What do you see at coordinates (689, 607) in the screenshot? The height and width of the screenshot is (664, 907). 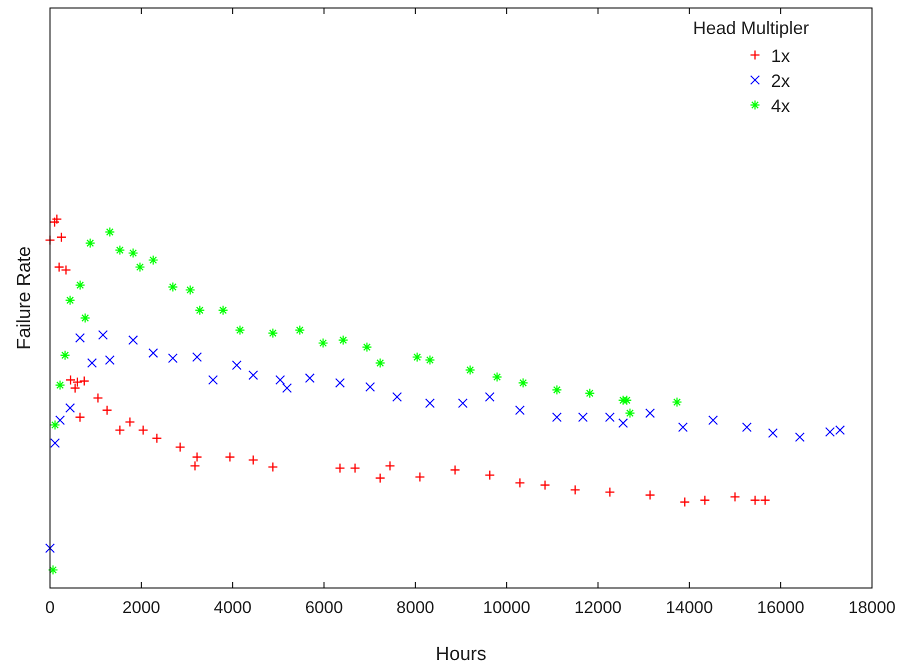 I see `x-tick-label: 14000` at bounding box center [689, 607].